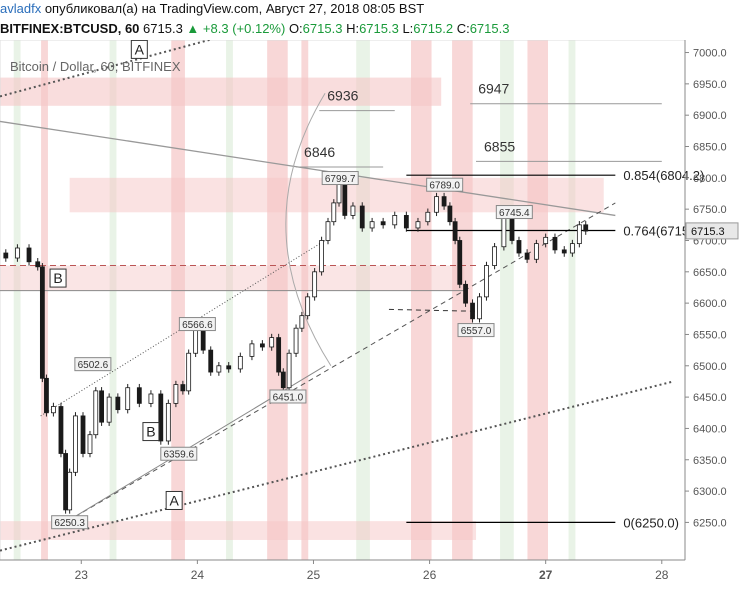  What do you see at coordinates (430, 575) in the screenshot?
I see `x-tick-label-3: 26` at bounding box center [430, 575].